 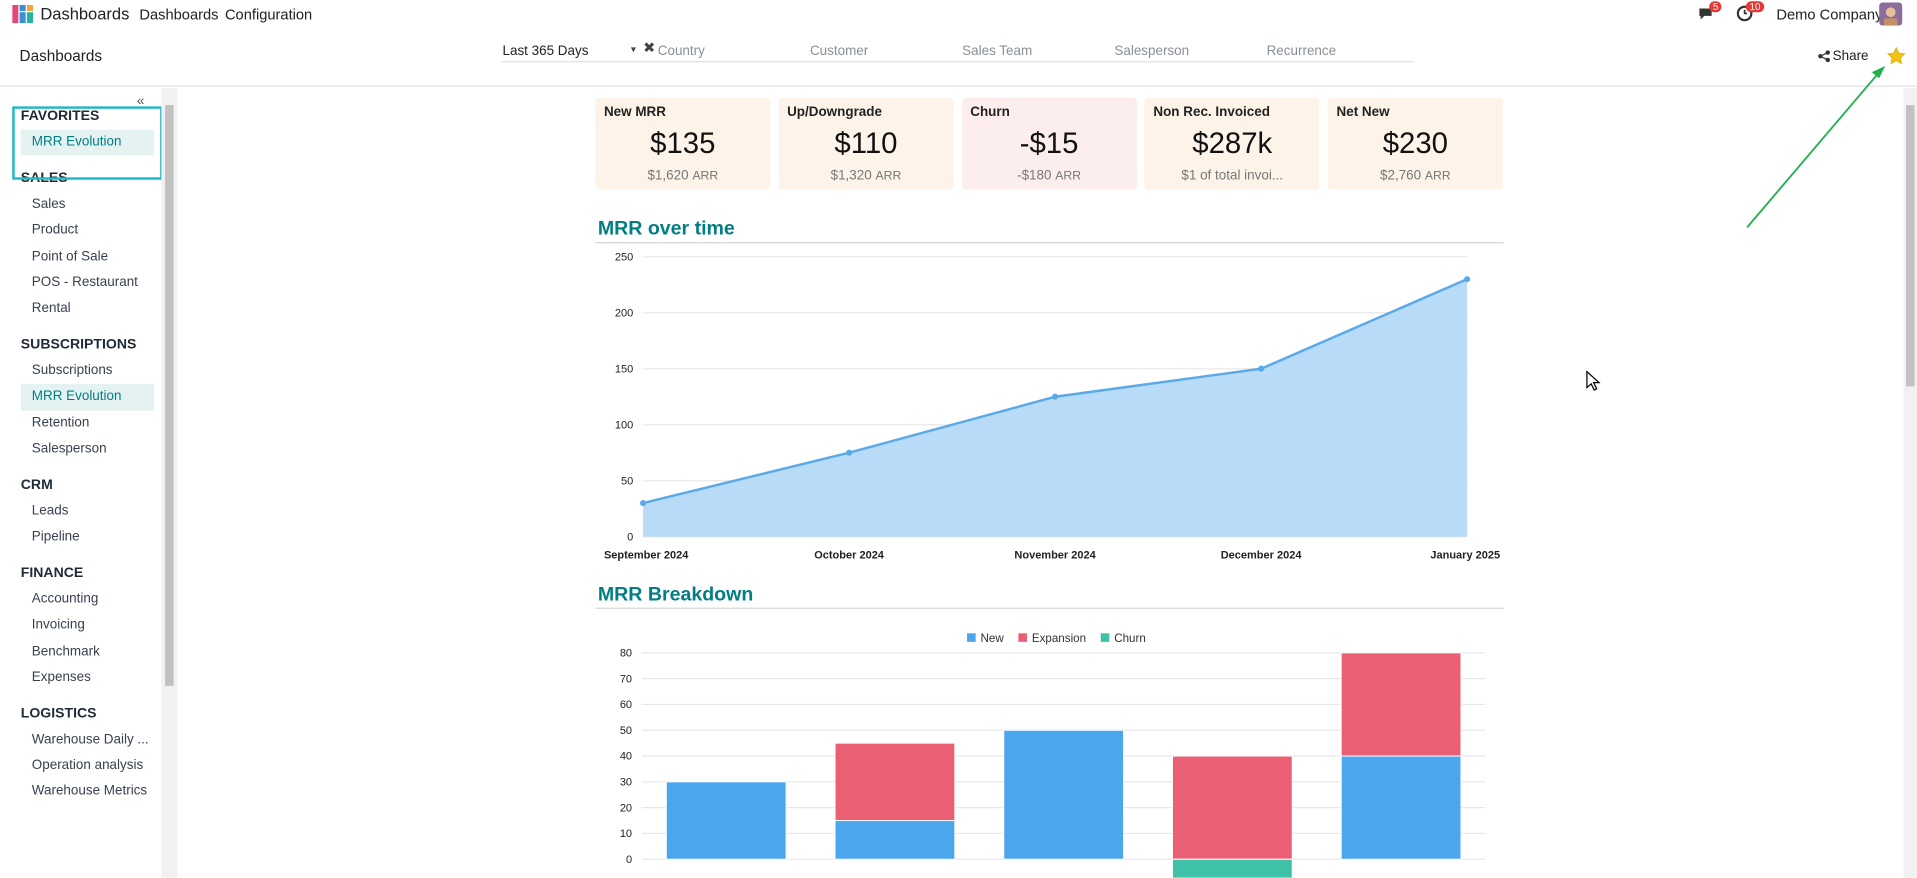 What do you see at coordinates (834, 112) in the screenshot?
I see `kpi-title: Up/Downgrade` at bounding box center [834, 112].